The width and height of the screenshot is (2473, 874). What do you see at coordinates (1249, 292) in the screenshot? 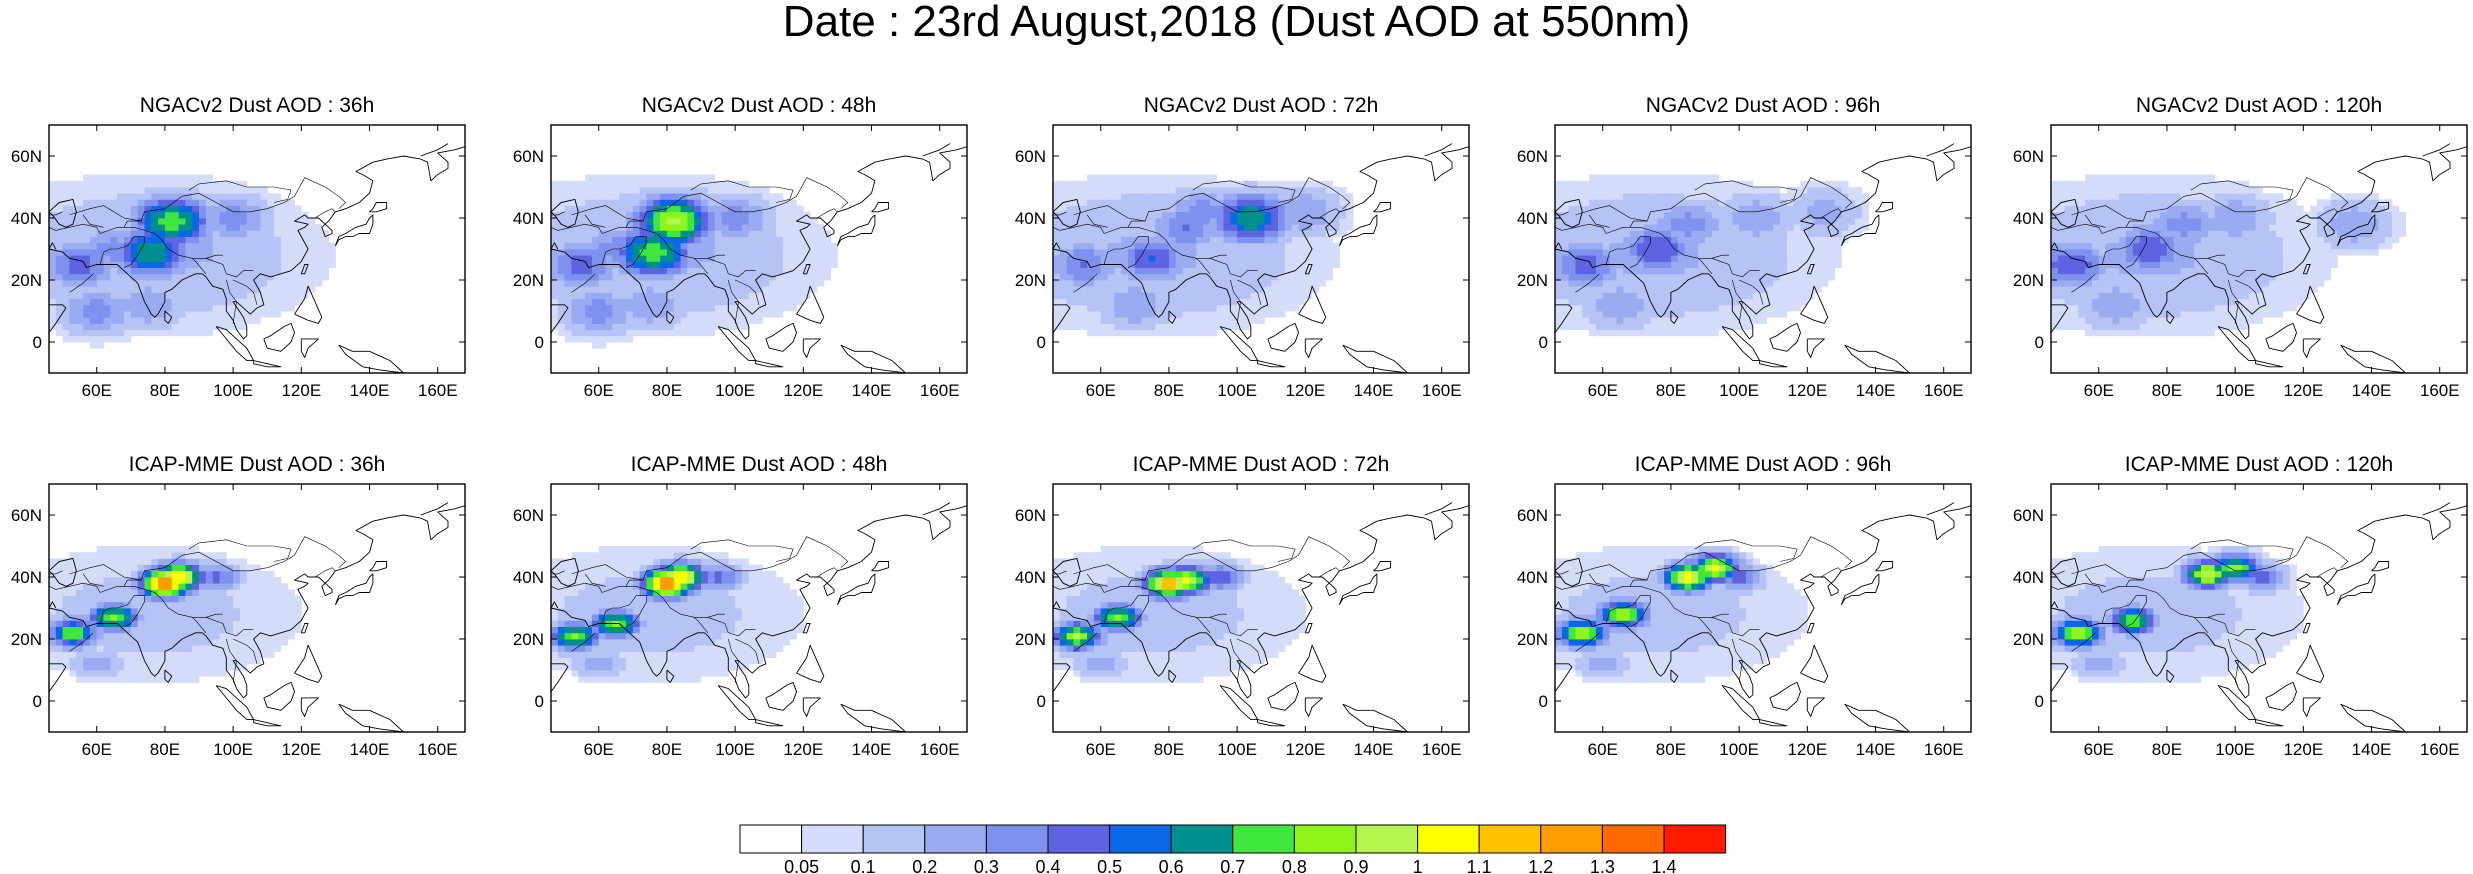
I see `country-border` at bounding box center [1249, 292].